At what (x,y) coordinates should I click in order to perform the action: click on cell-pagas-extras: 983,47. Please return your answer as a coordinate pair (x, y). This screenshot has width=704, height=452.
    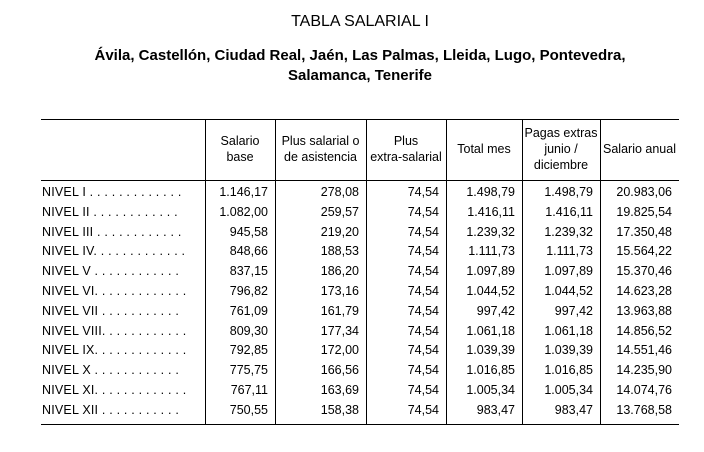
    Looking at the image, I should click on (573, 409).